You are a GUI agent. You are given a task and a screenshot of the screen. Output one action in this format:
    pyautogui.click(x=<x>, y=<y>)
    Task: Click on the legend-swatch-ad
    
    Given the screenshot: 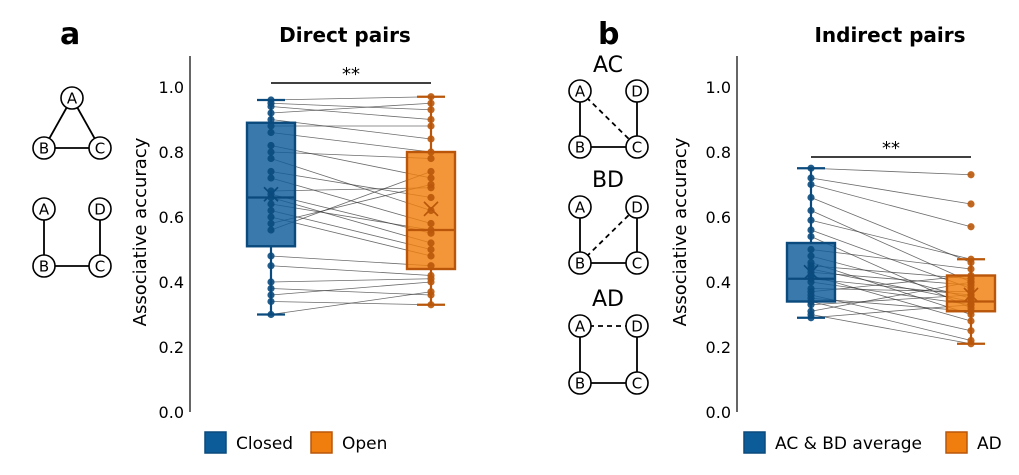 What is the action you would take?
    pyautogui.click(x=956, y=442)
    